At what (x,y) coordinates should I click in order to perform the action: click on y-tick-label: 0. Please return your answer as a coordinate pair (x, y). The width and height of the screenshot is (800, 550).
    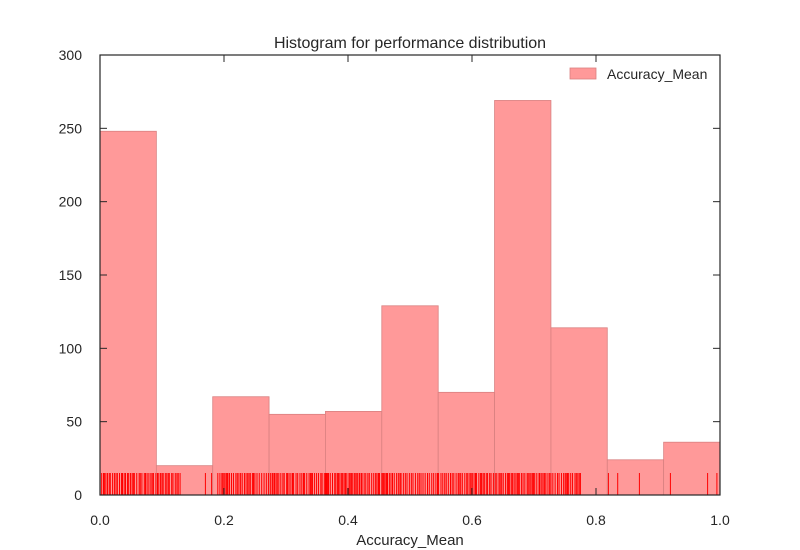
    Looking at the image, I should click on (78, 495).